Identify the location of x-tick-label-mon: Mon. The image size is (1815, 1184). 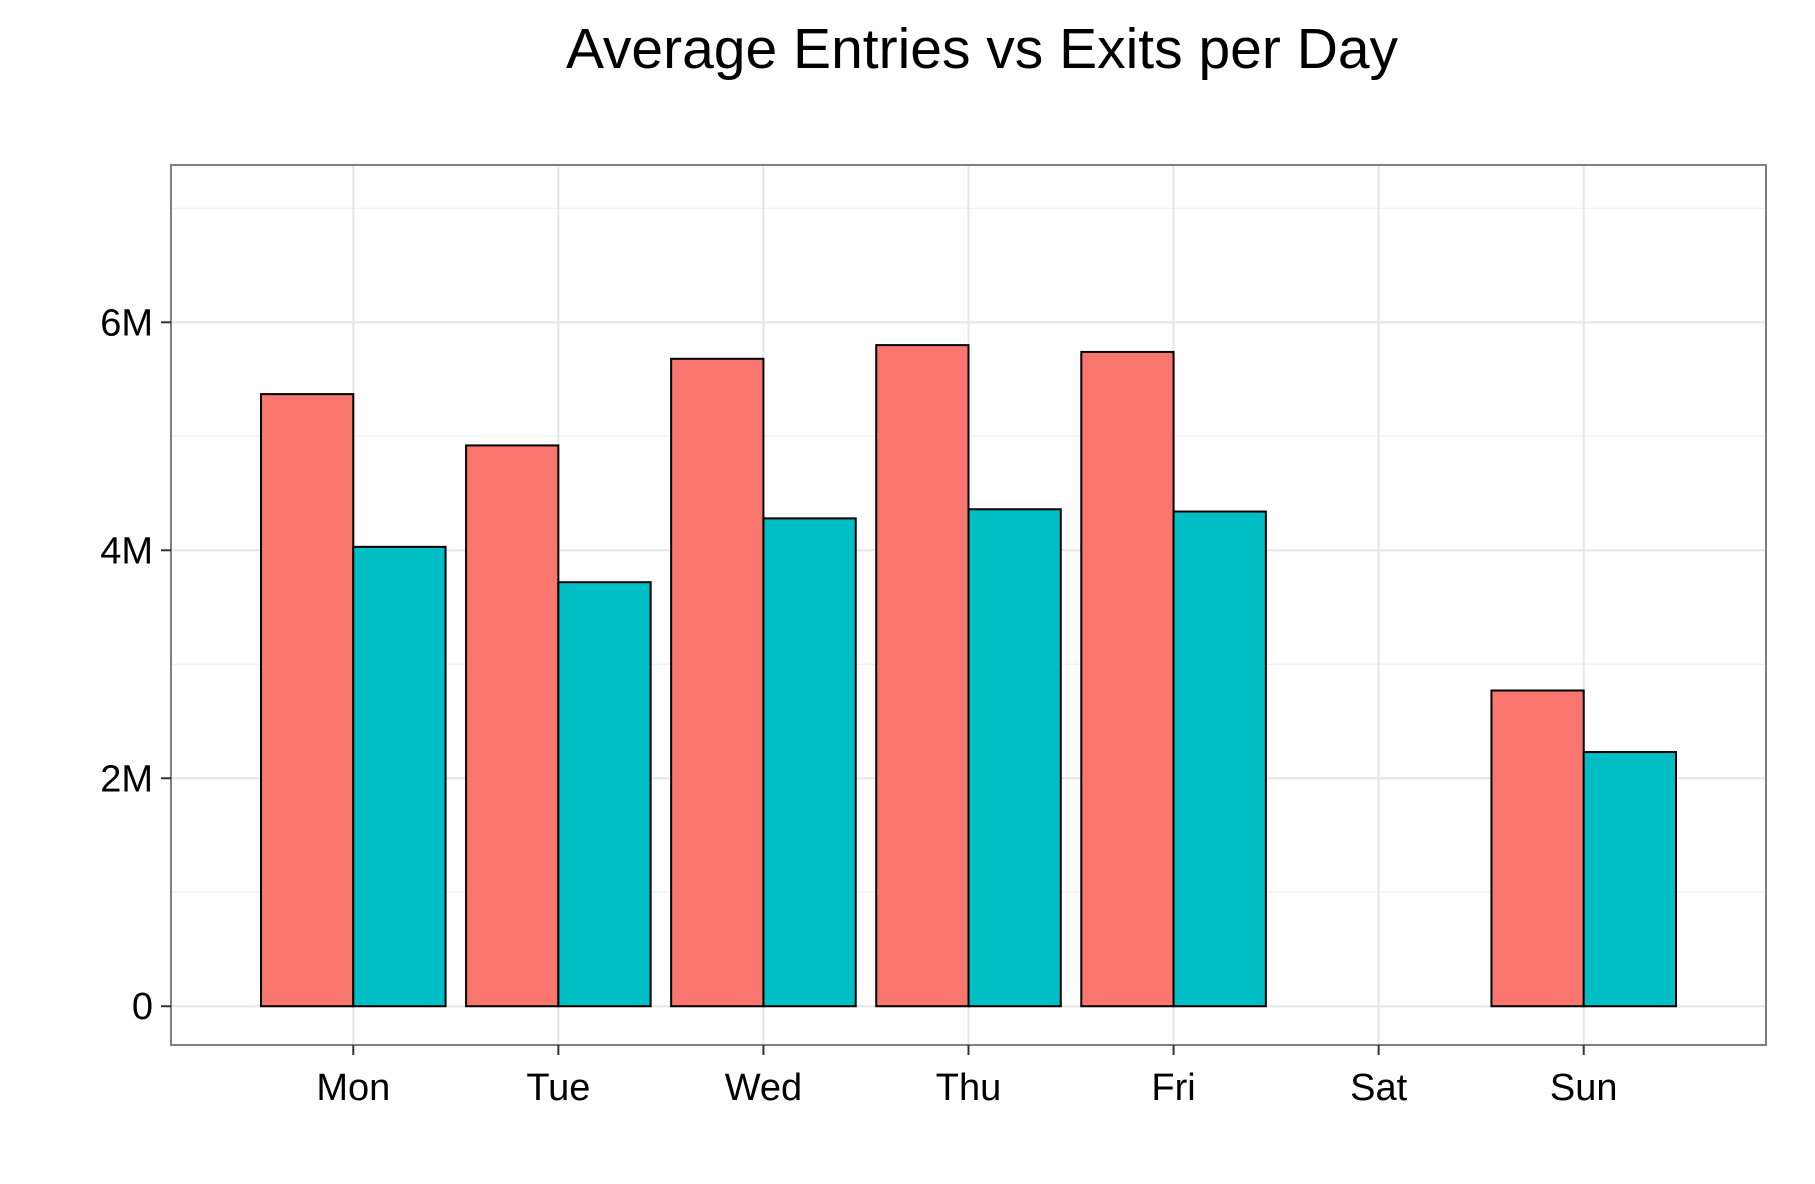
(353, 1088).